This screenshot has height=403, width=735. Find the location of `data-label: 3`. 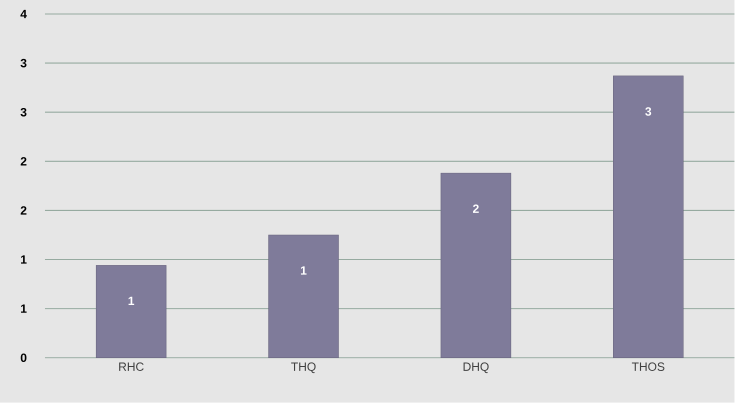

data-label: 3 is located at coordinates (648, 111).